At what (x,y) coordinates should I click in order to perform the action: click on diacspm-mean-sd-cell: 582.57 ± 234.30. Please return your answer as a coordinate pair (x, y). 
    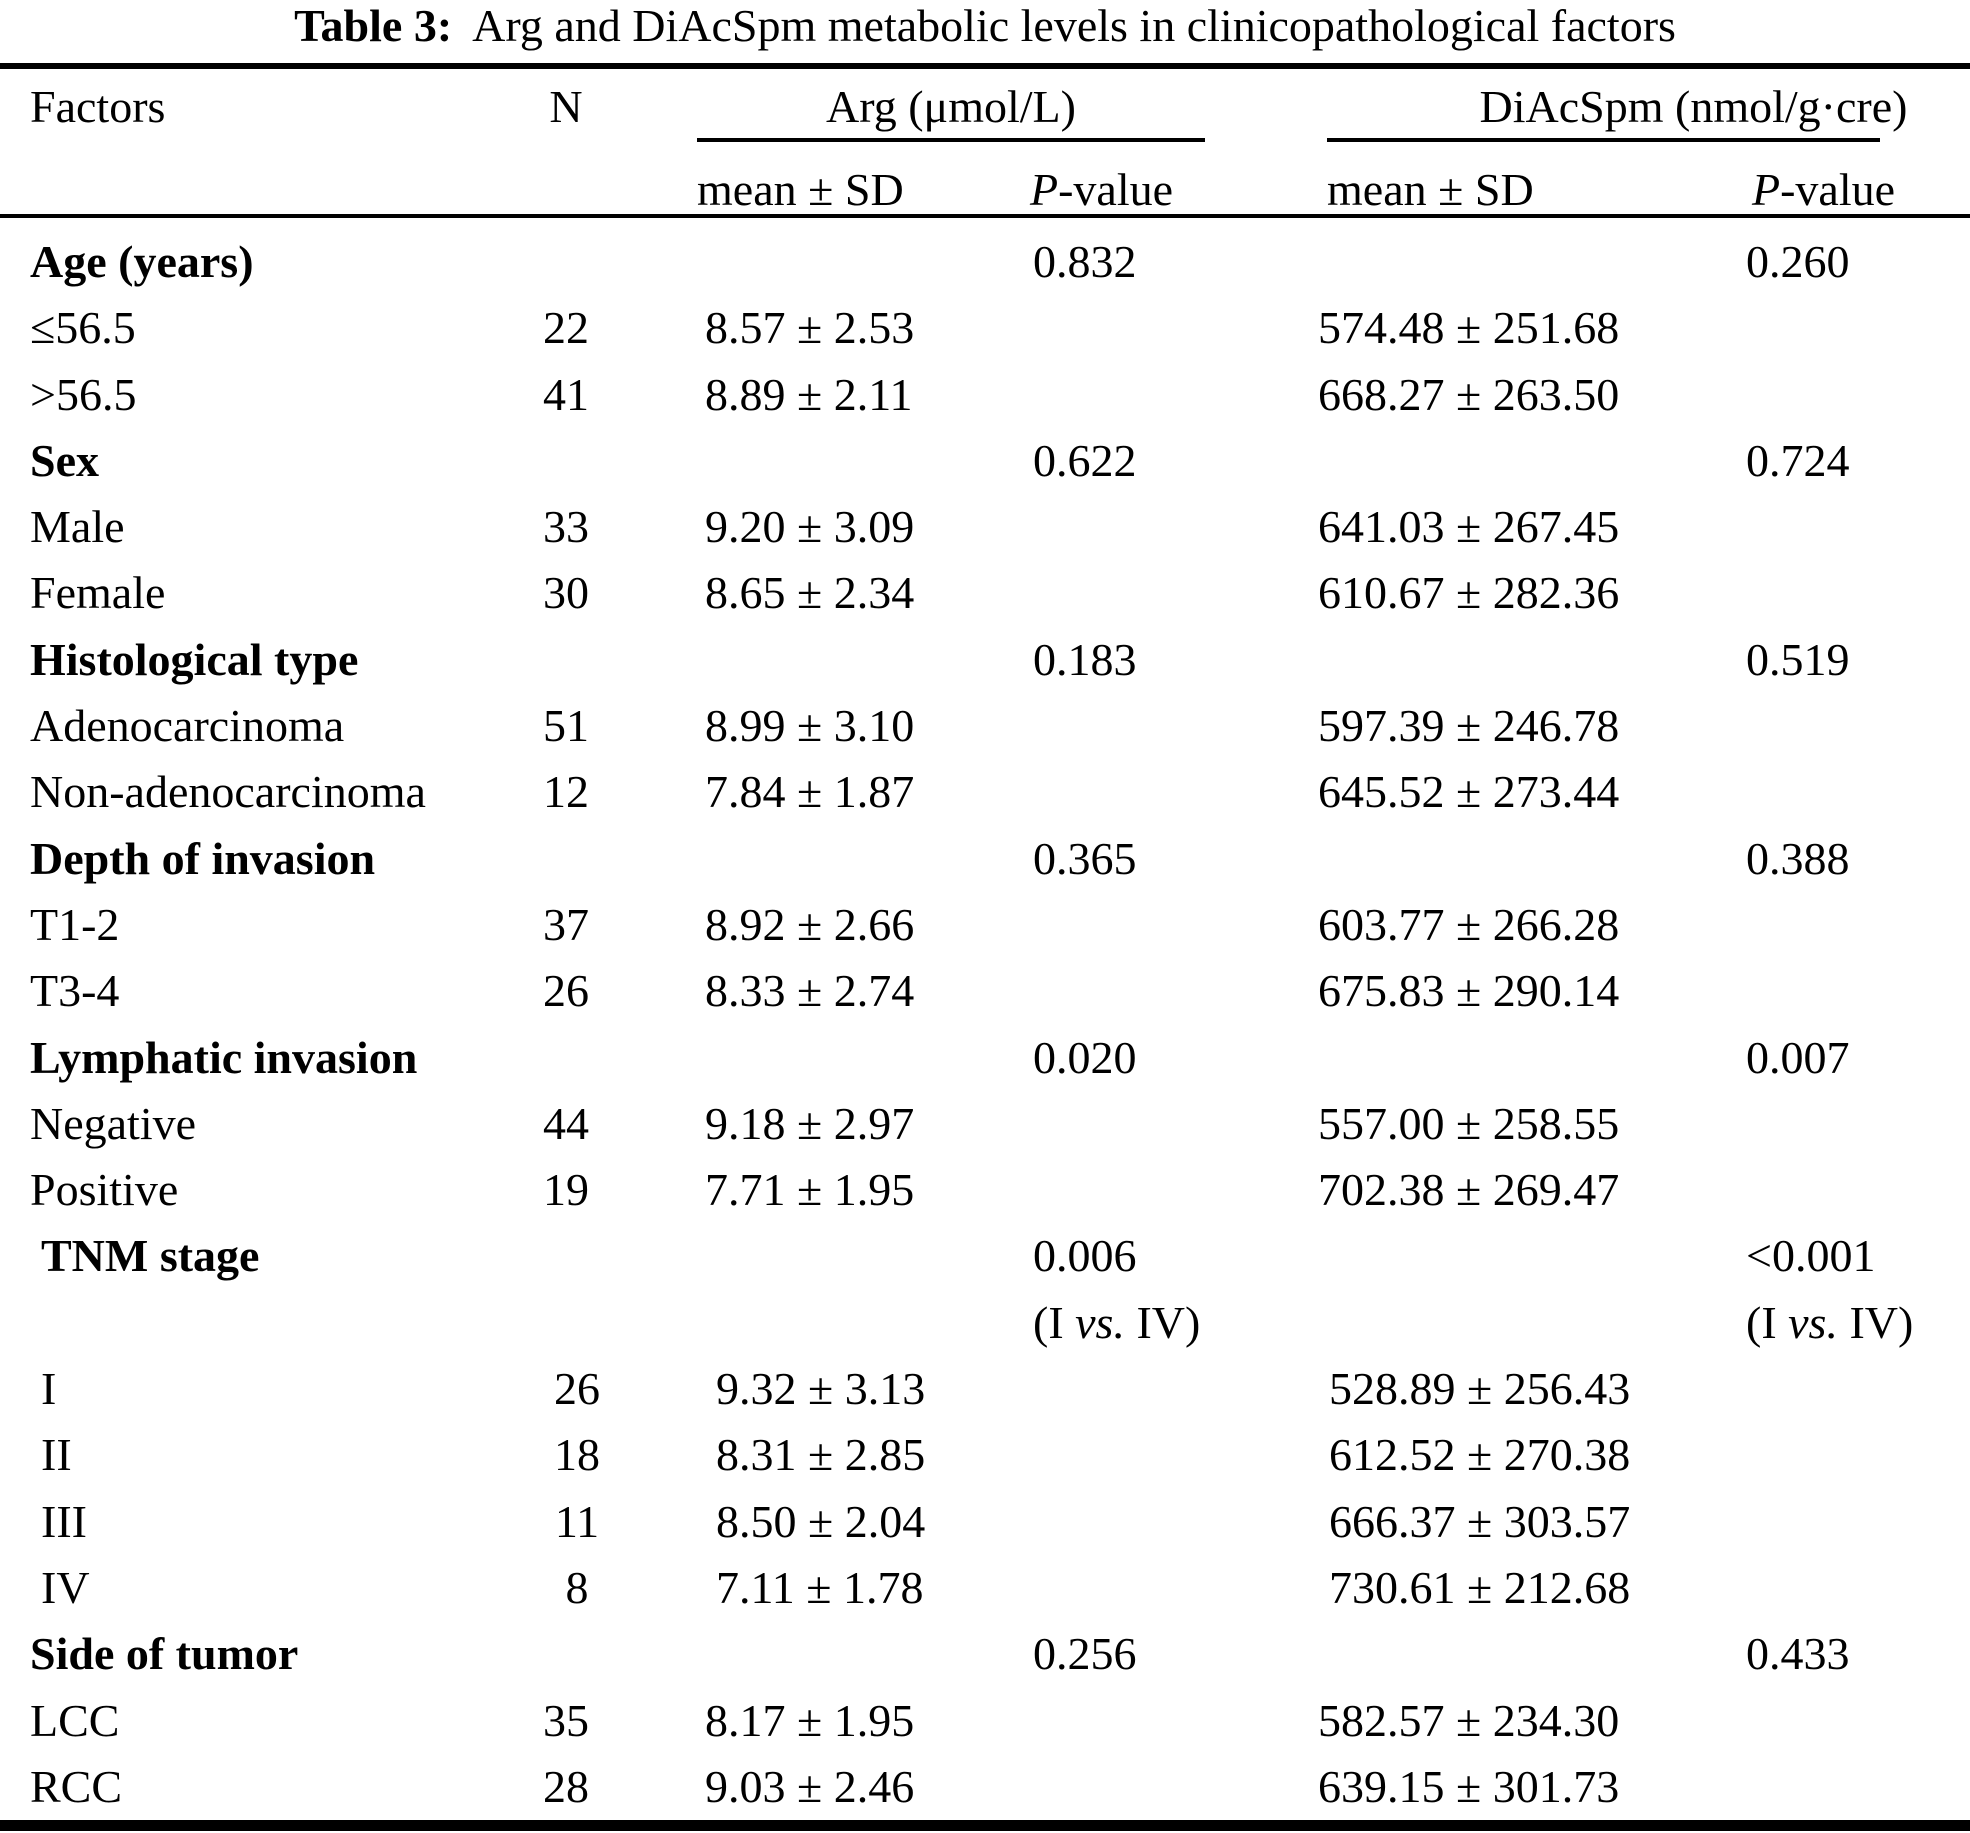
    Looking at the image, I should click on (1469, 1720).